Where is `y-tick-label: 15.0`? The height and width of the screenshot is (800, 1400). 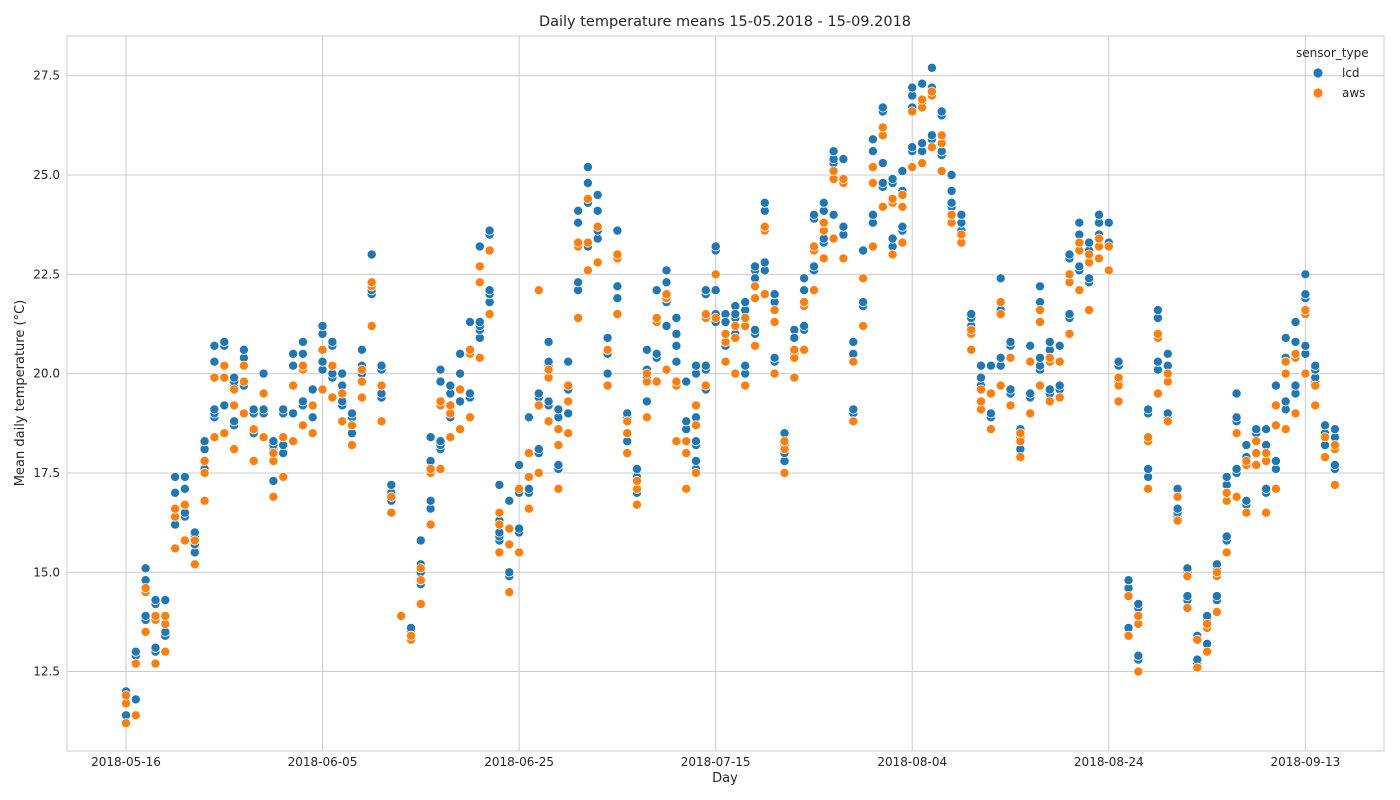 y-tick-label: 15.0 is located at coordinates (46, 572).